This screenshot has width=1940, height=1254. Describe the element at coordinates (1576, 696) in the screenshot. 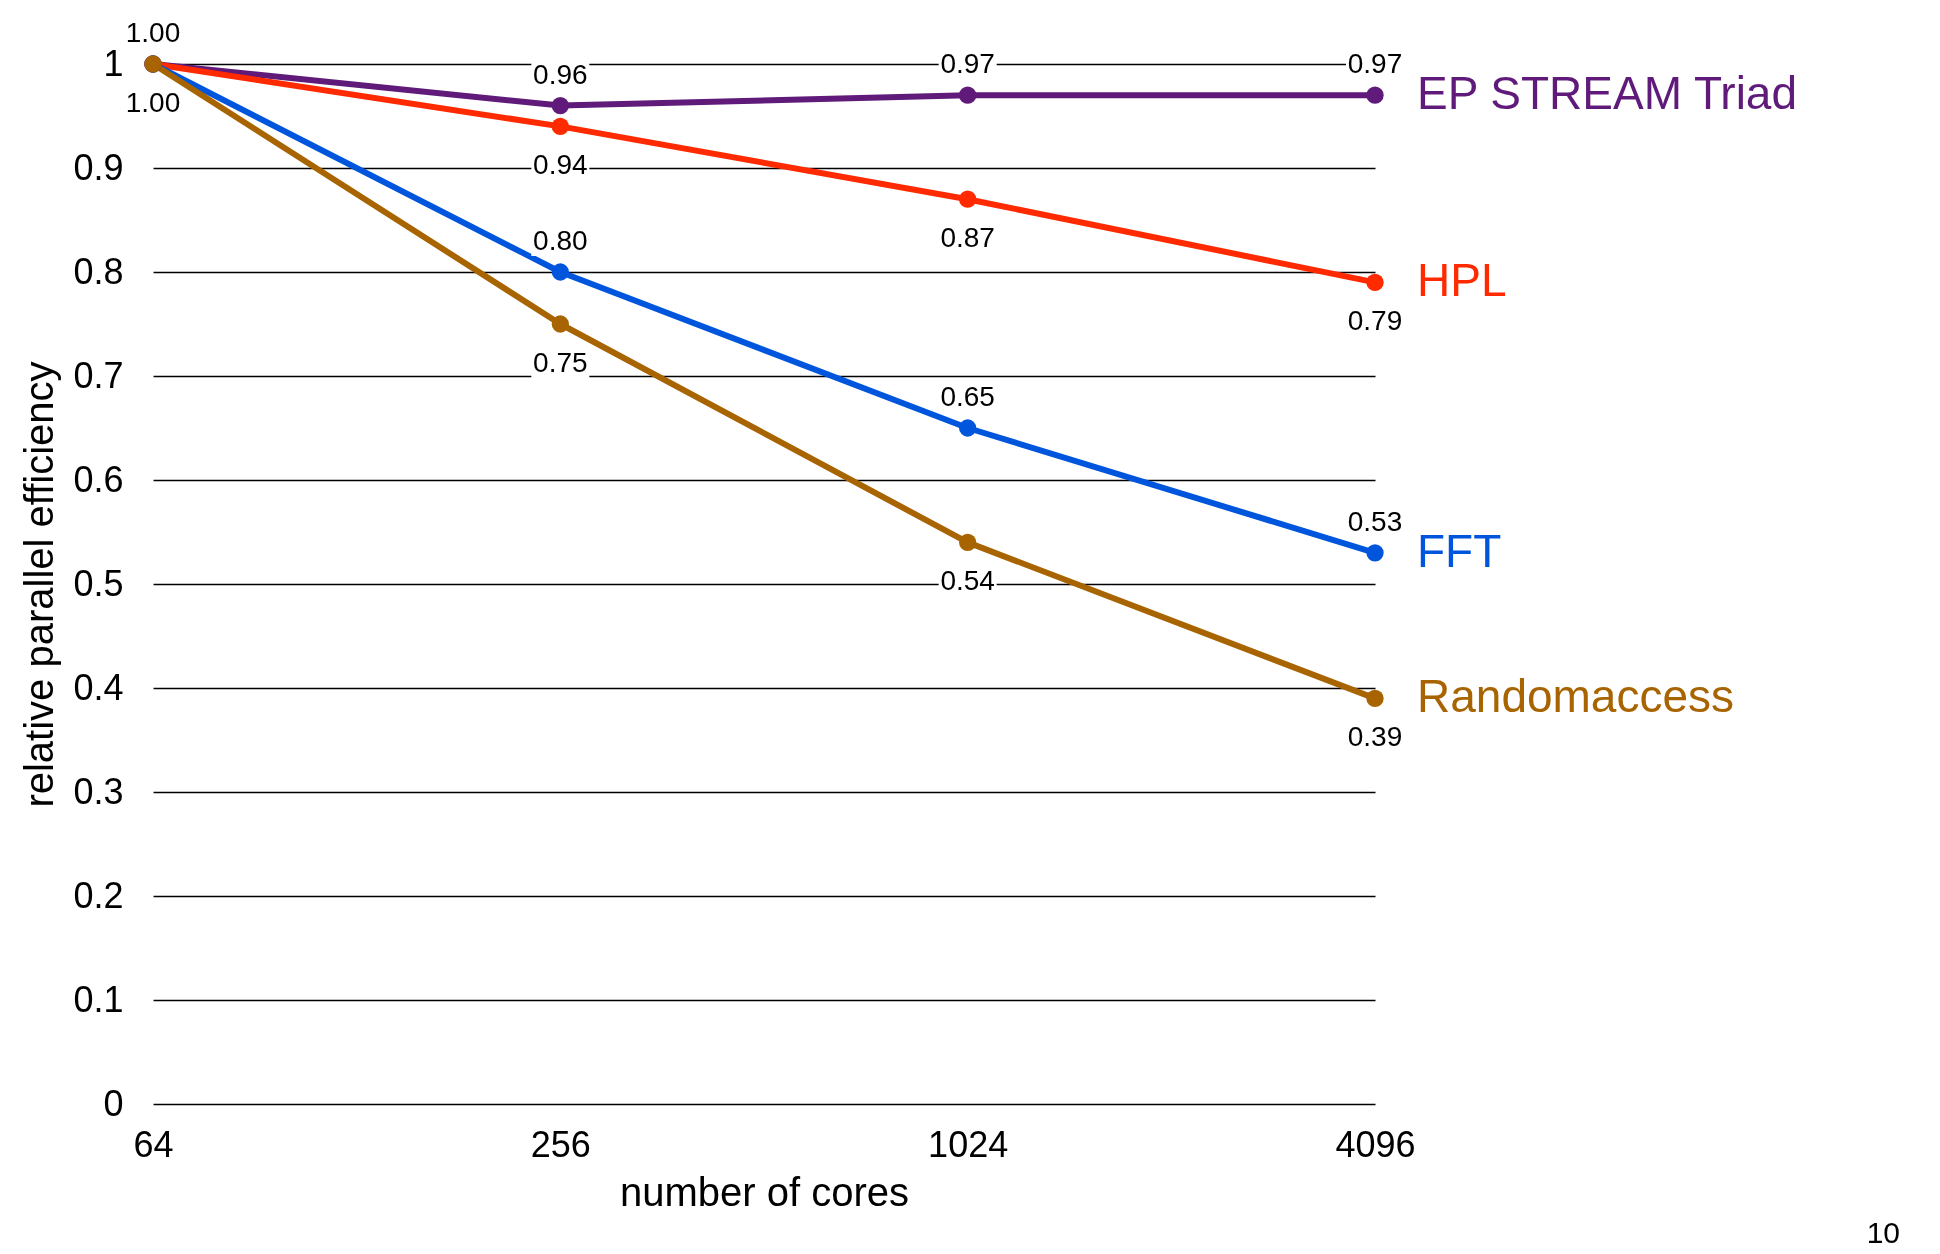

I see `series-label: Randomaccess` at that location.